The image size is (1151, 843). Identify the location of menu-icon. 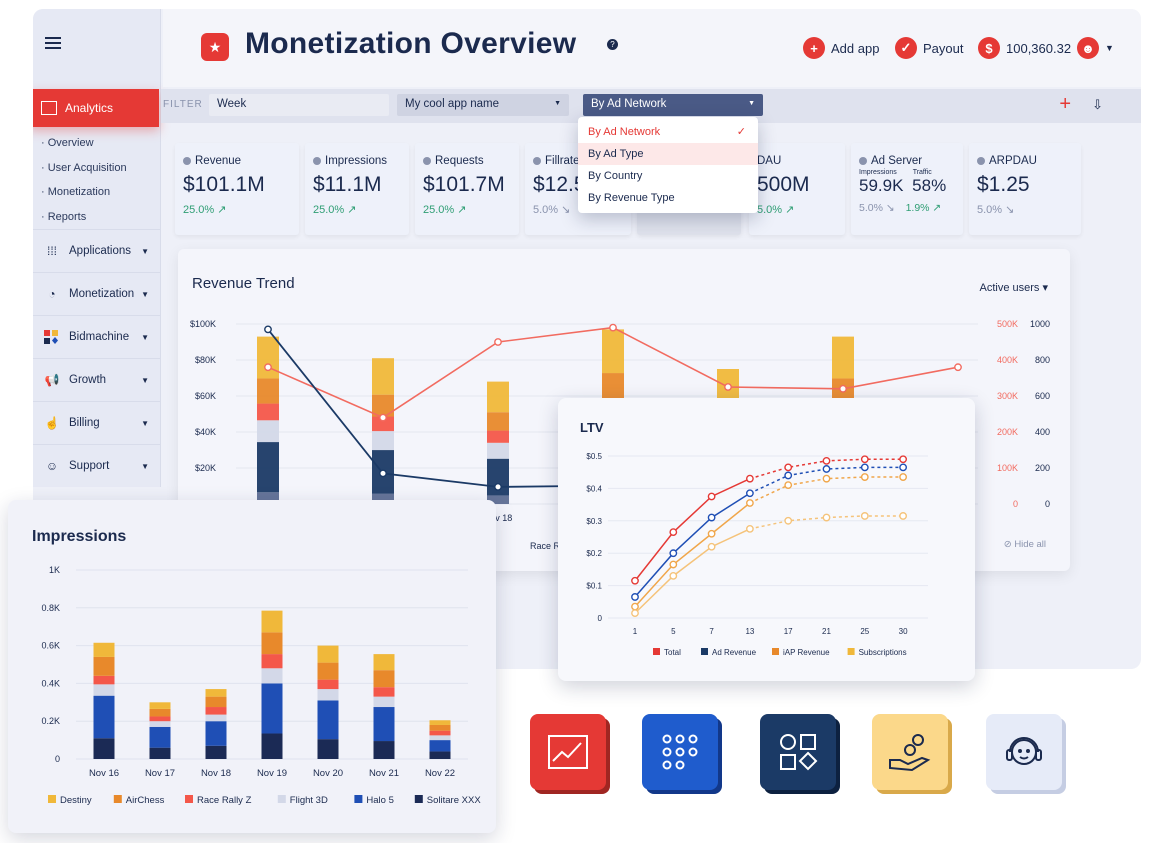
(53, 43).